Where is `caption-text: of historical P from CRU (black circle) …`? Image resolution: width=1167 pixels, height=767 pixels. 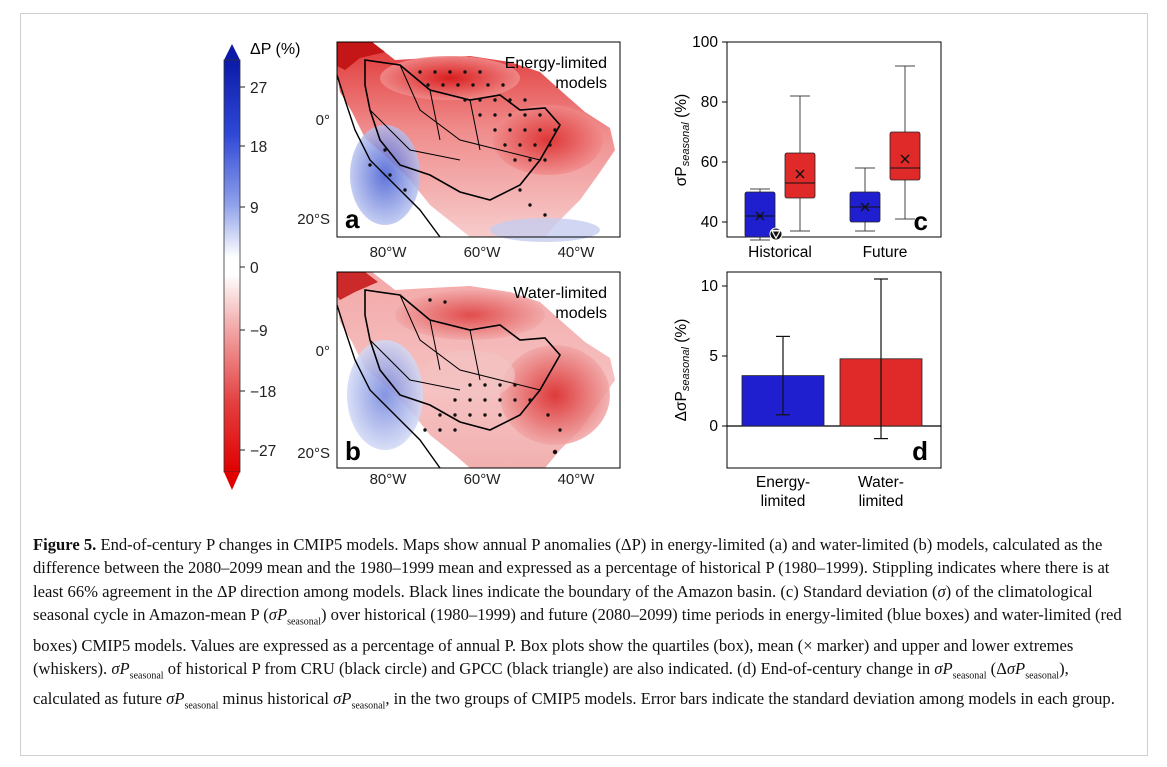
caption-text: of historical P from CRU (black circle) … is located at coordinates (549, 668).